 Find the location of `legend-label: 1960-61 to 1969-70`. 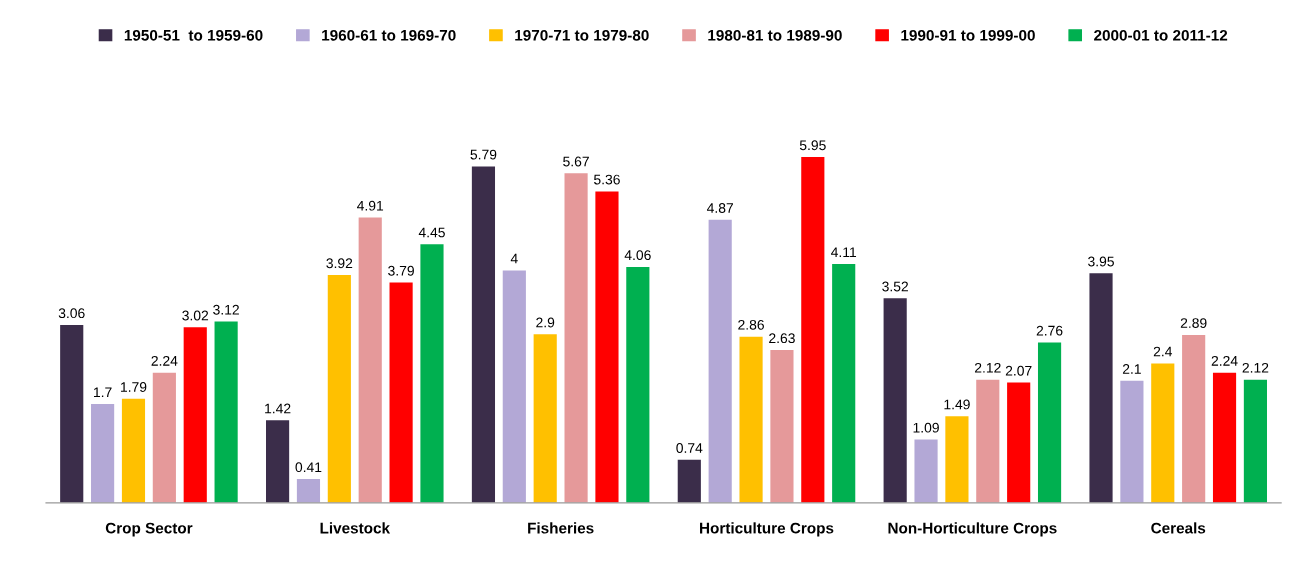

legend-label: 1960-61 to 1969-70 is located at coordinates (389, 35).